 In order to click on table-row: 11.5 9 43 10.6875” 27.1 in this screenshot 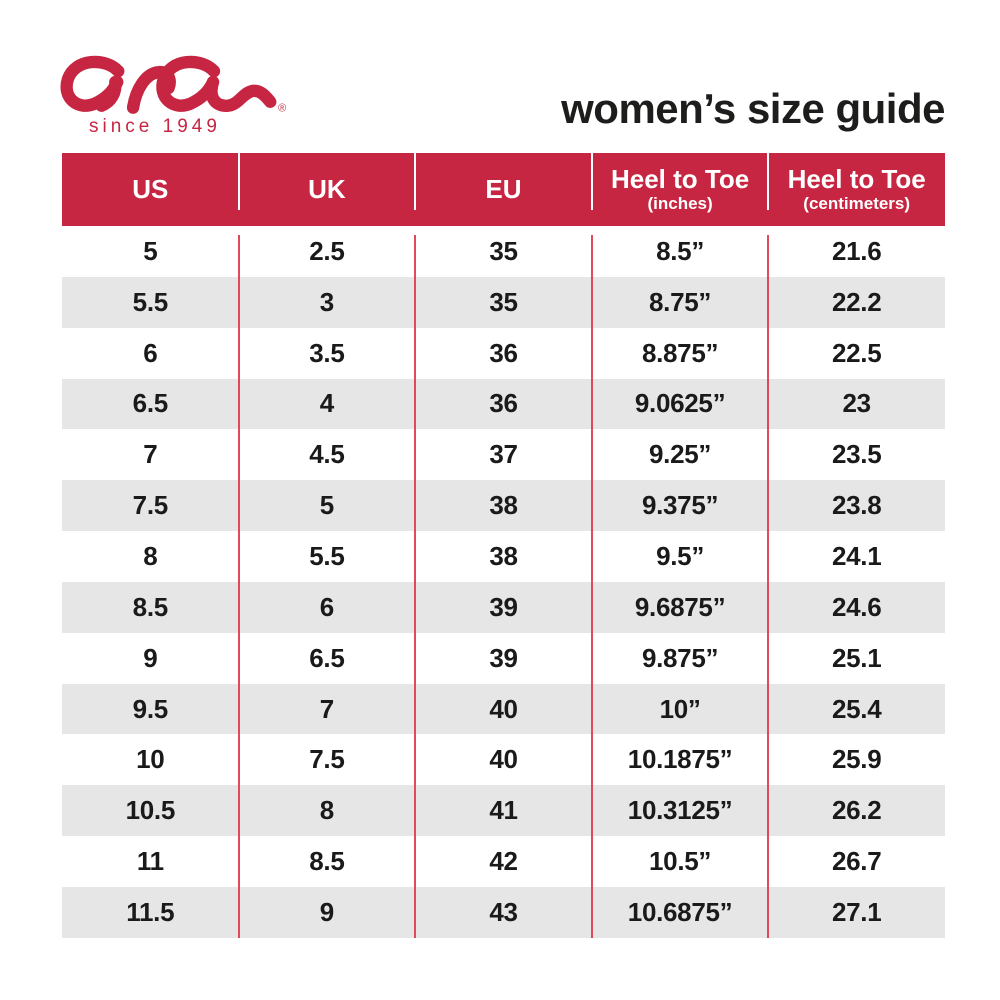, I will do `click(503, 912)`.